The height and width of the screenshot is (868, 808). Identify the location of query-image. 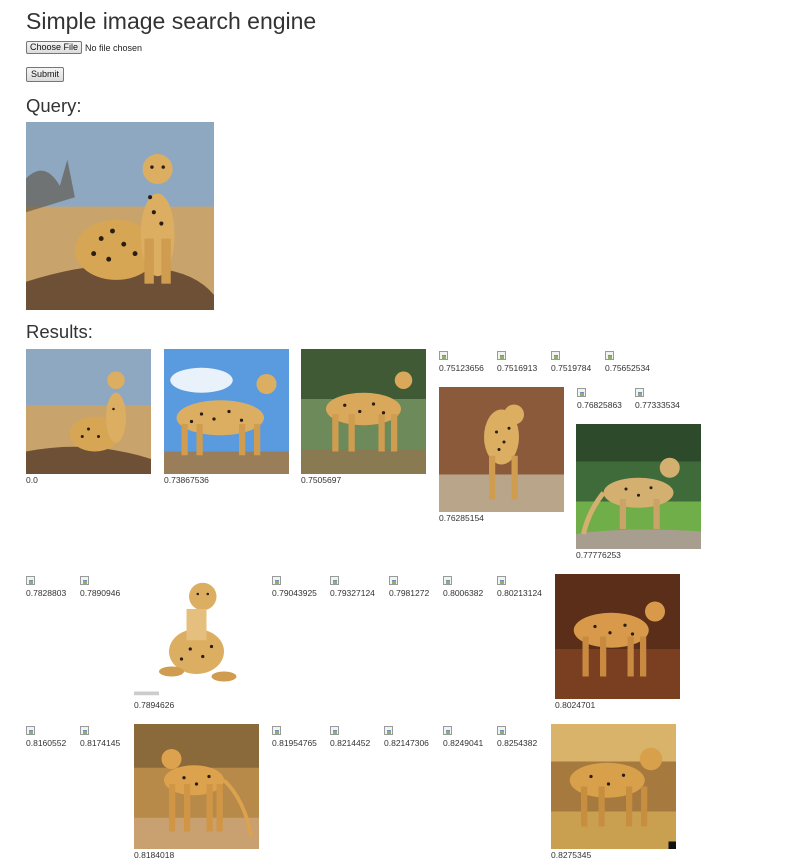
(120, 216).